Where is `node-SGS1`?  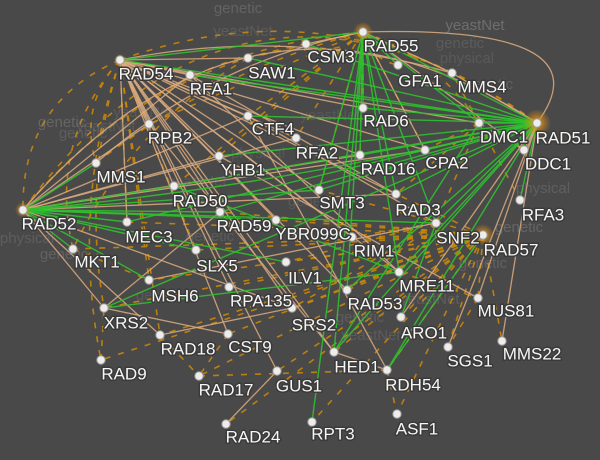 node-SGS1 is located at coordinates (448, 347).